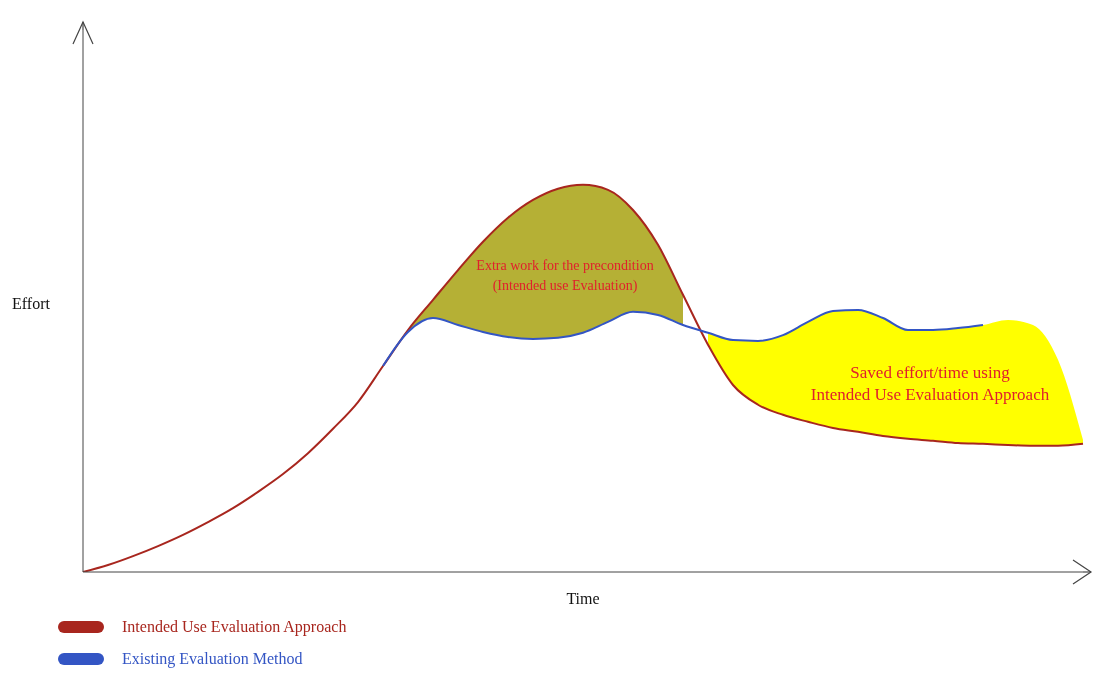 The width and height of the screenshot is (1102, 686). What do you see at coordinates (31, 303) in the screenshot?
I see `y-axis-title: Effort` at bounding box center [31, 303].